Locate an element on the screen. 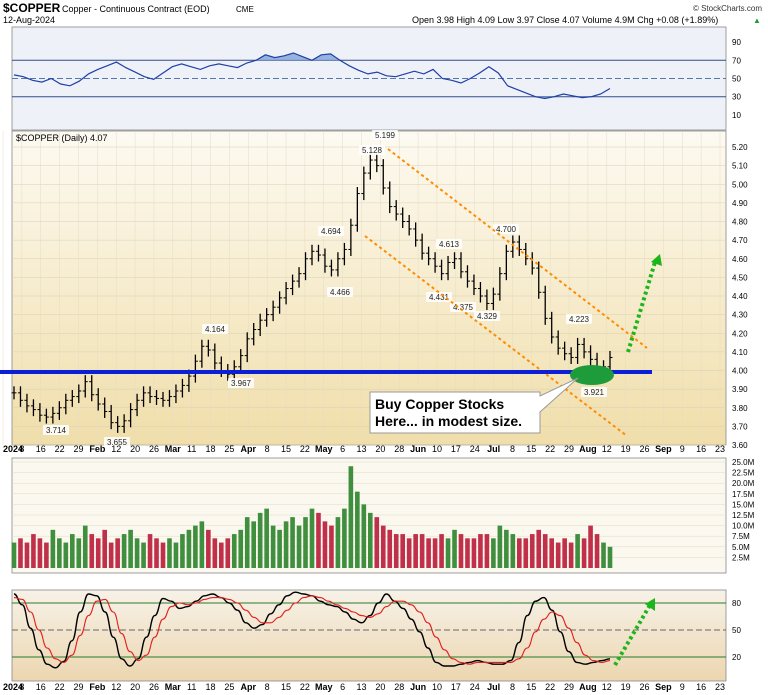 The width and height of the screenshot is (768, 695). price-label: 4.223 is located at coordinates (579, 319).